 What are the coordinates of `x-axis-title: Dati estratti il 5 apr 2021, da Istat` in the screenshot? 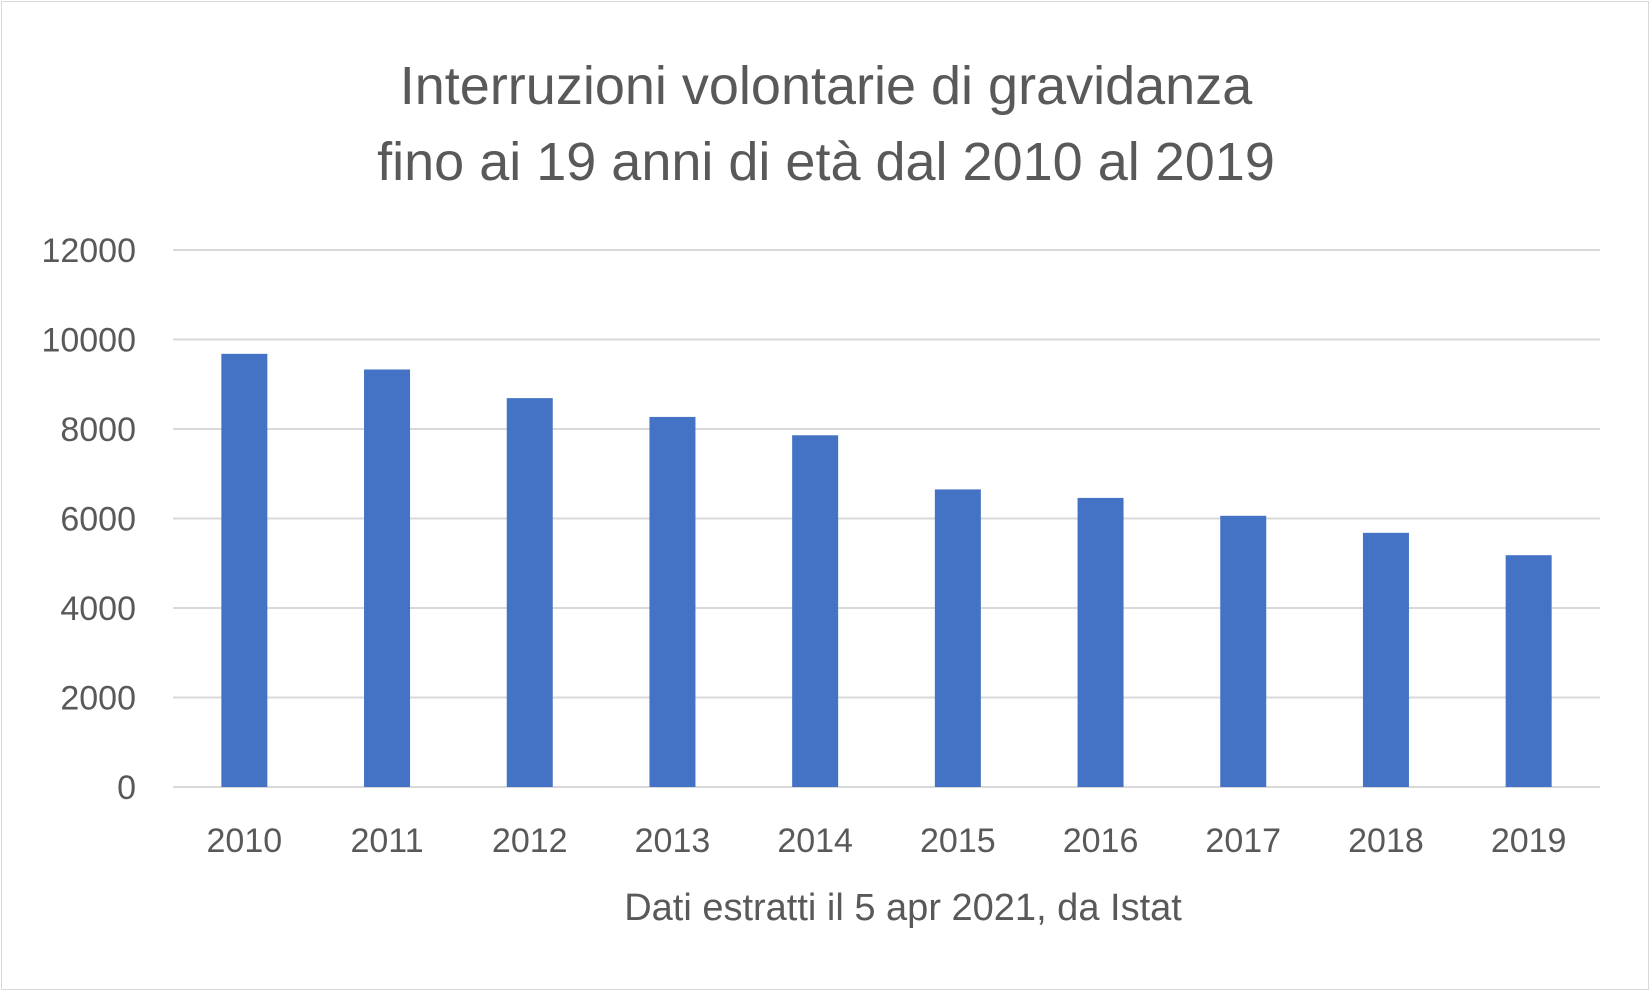 It's located at (903, 908).